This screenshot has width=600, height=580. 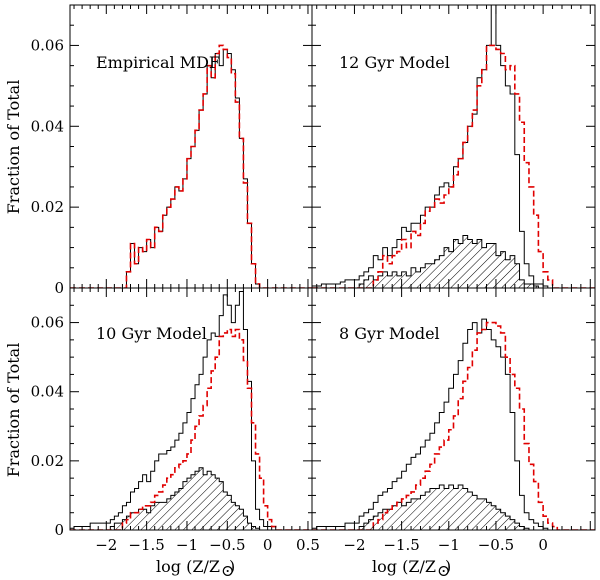 I want to click on x-axis-title-left-main: log (Z/Z, so click(x=188, y=566).